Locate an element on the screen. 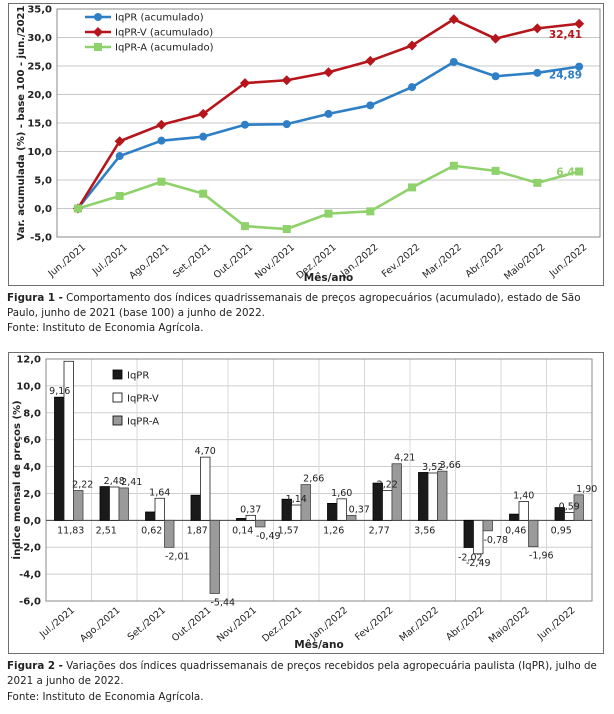 This screenshot has width=614, height=714. data-label: -5,44 is located at coordinates (222, 602).